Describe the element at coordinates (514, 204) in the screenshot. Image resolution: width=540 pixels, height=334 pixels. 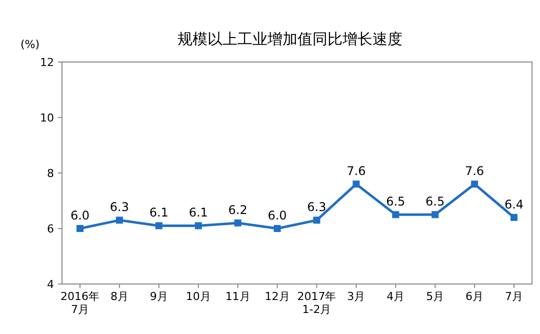
I see `data-label: 6.4` at that location.